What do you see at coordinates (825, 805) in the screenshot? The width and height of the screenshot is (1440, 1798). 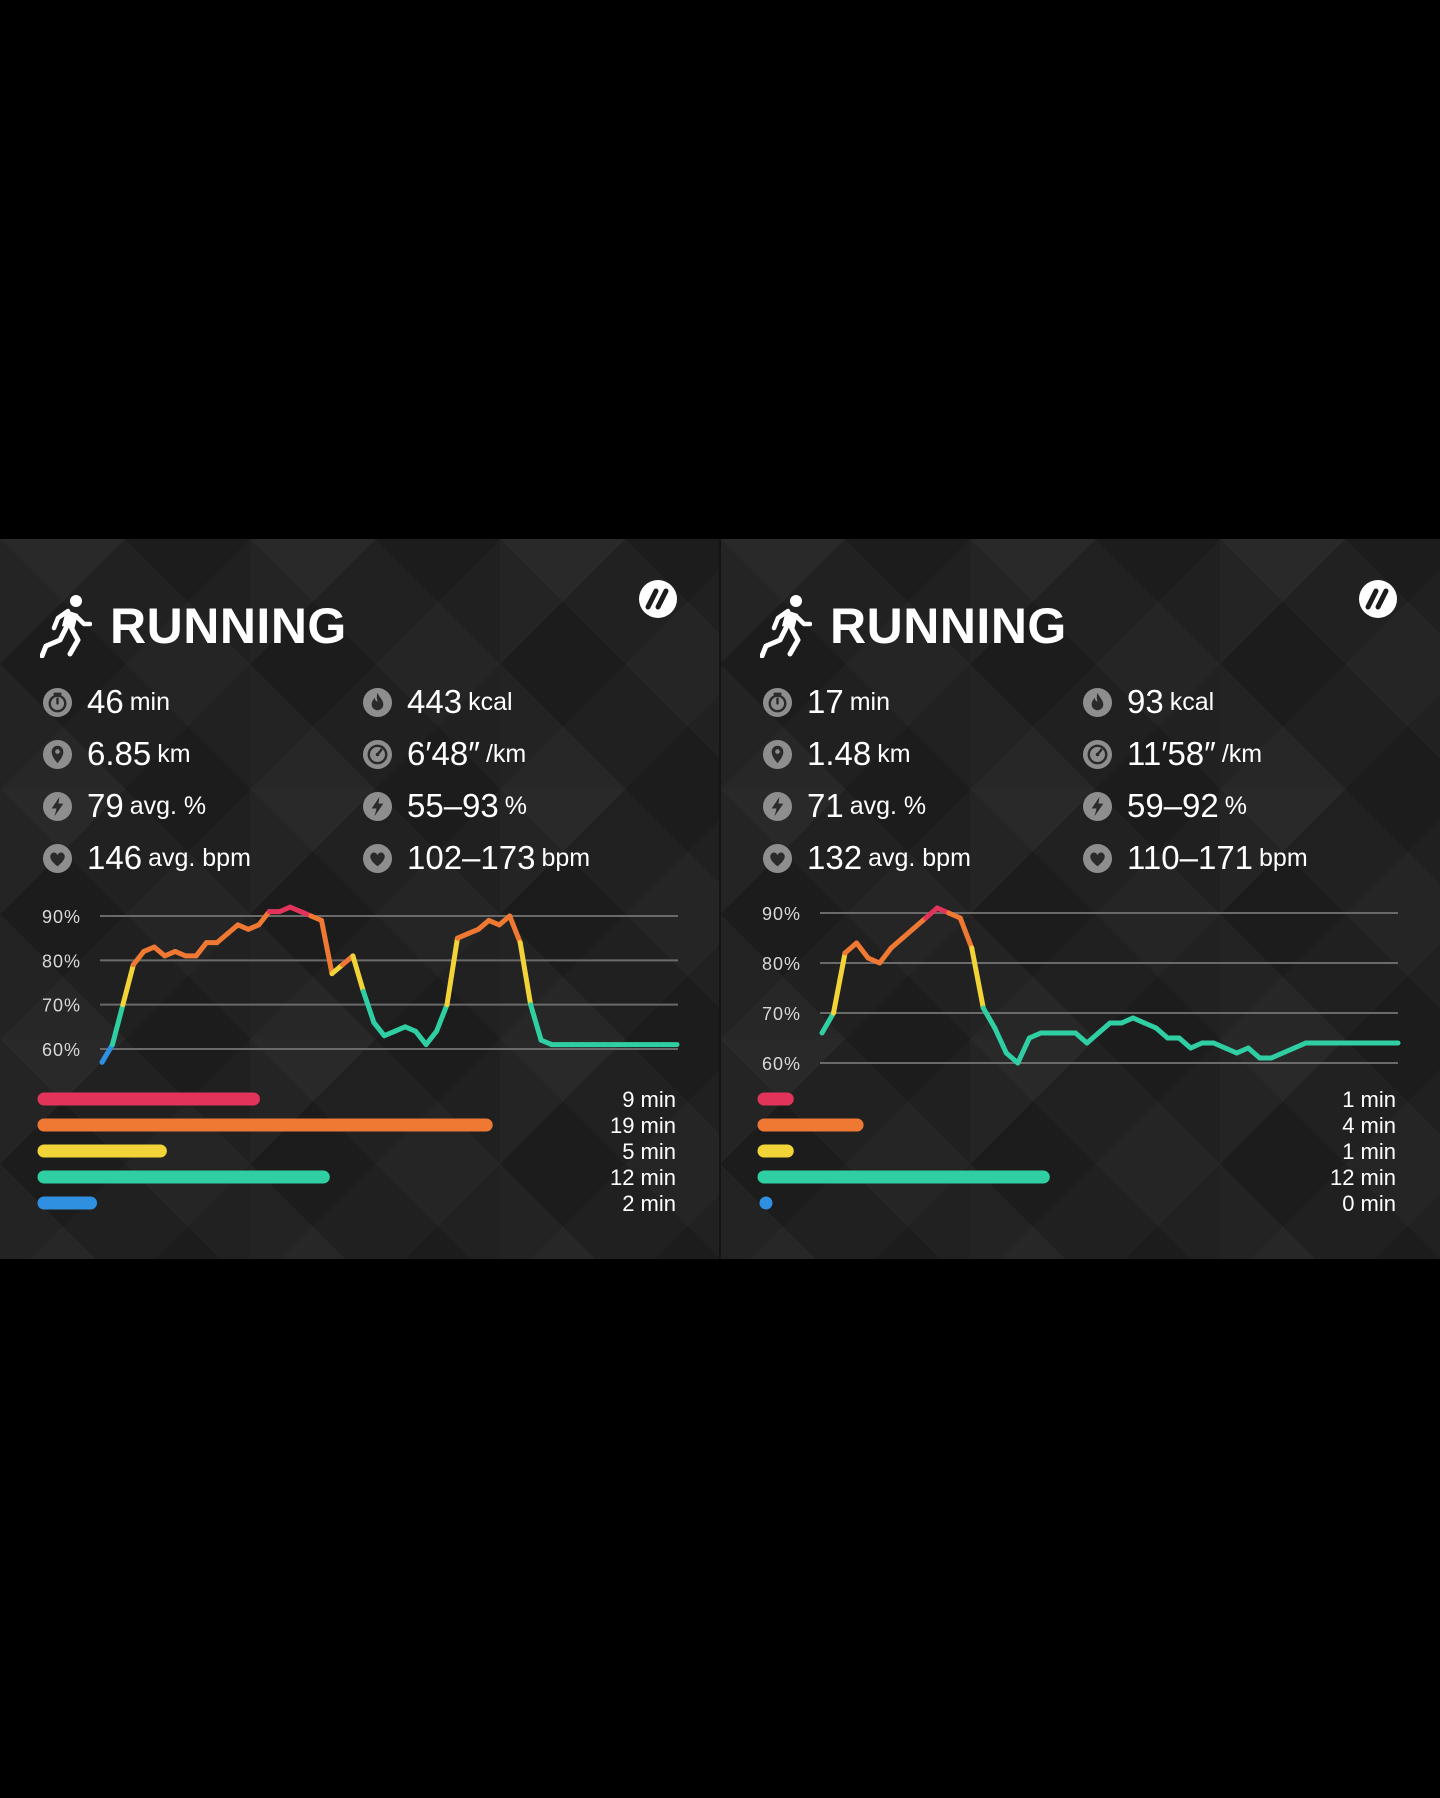 I see `stat-value: 71` at bounding box center [825, 805].